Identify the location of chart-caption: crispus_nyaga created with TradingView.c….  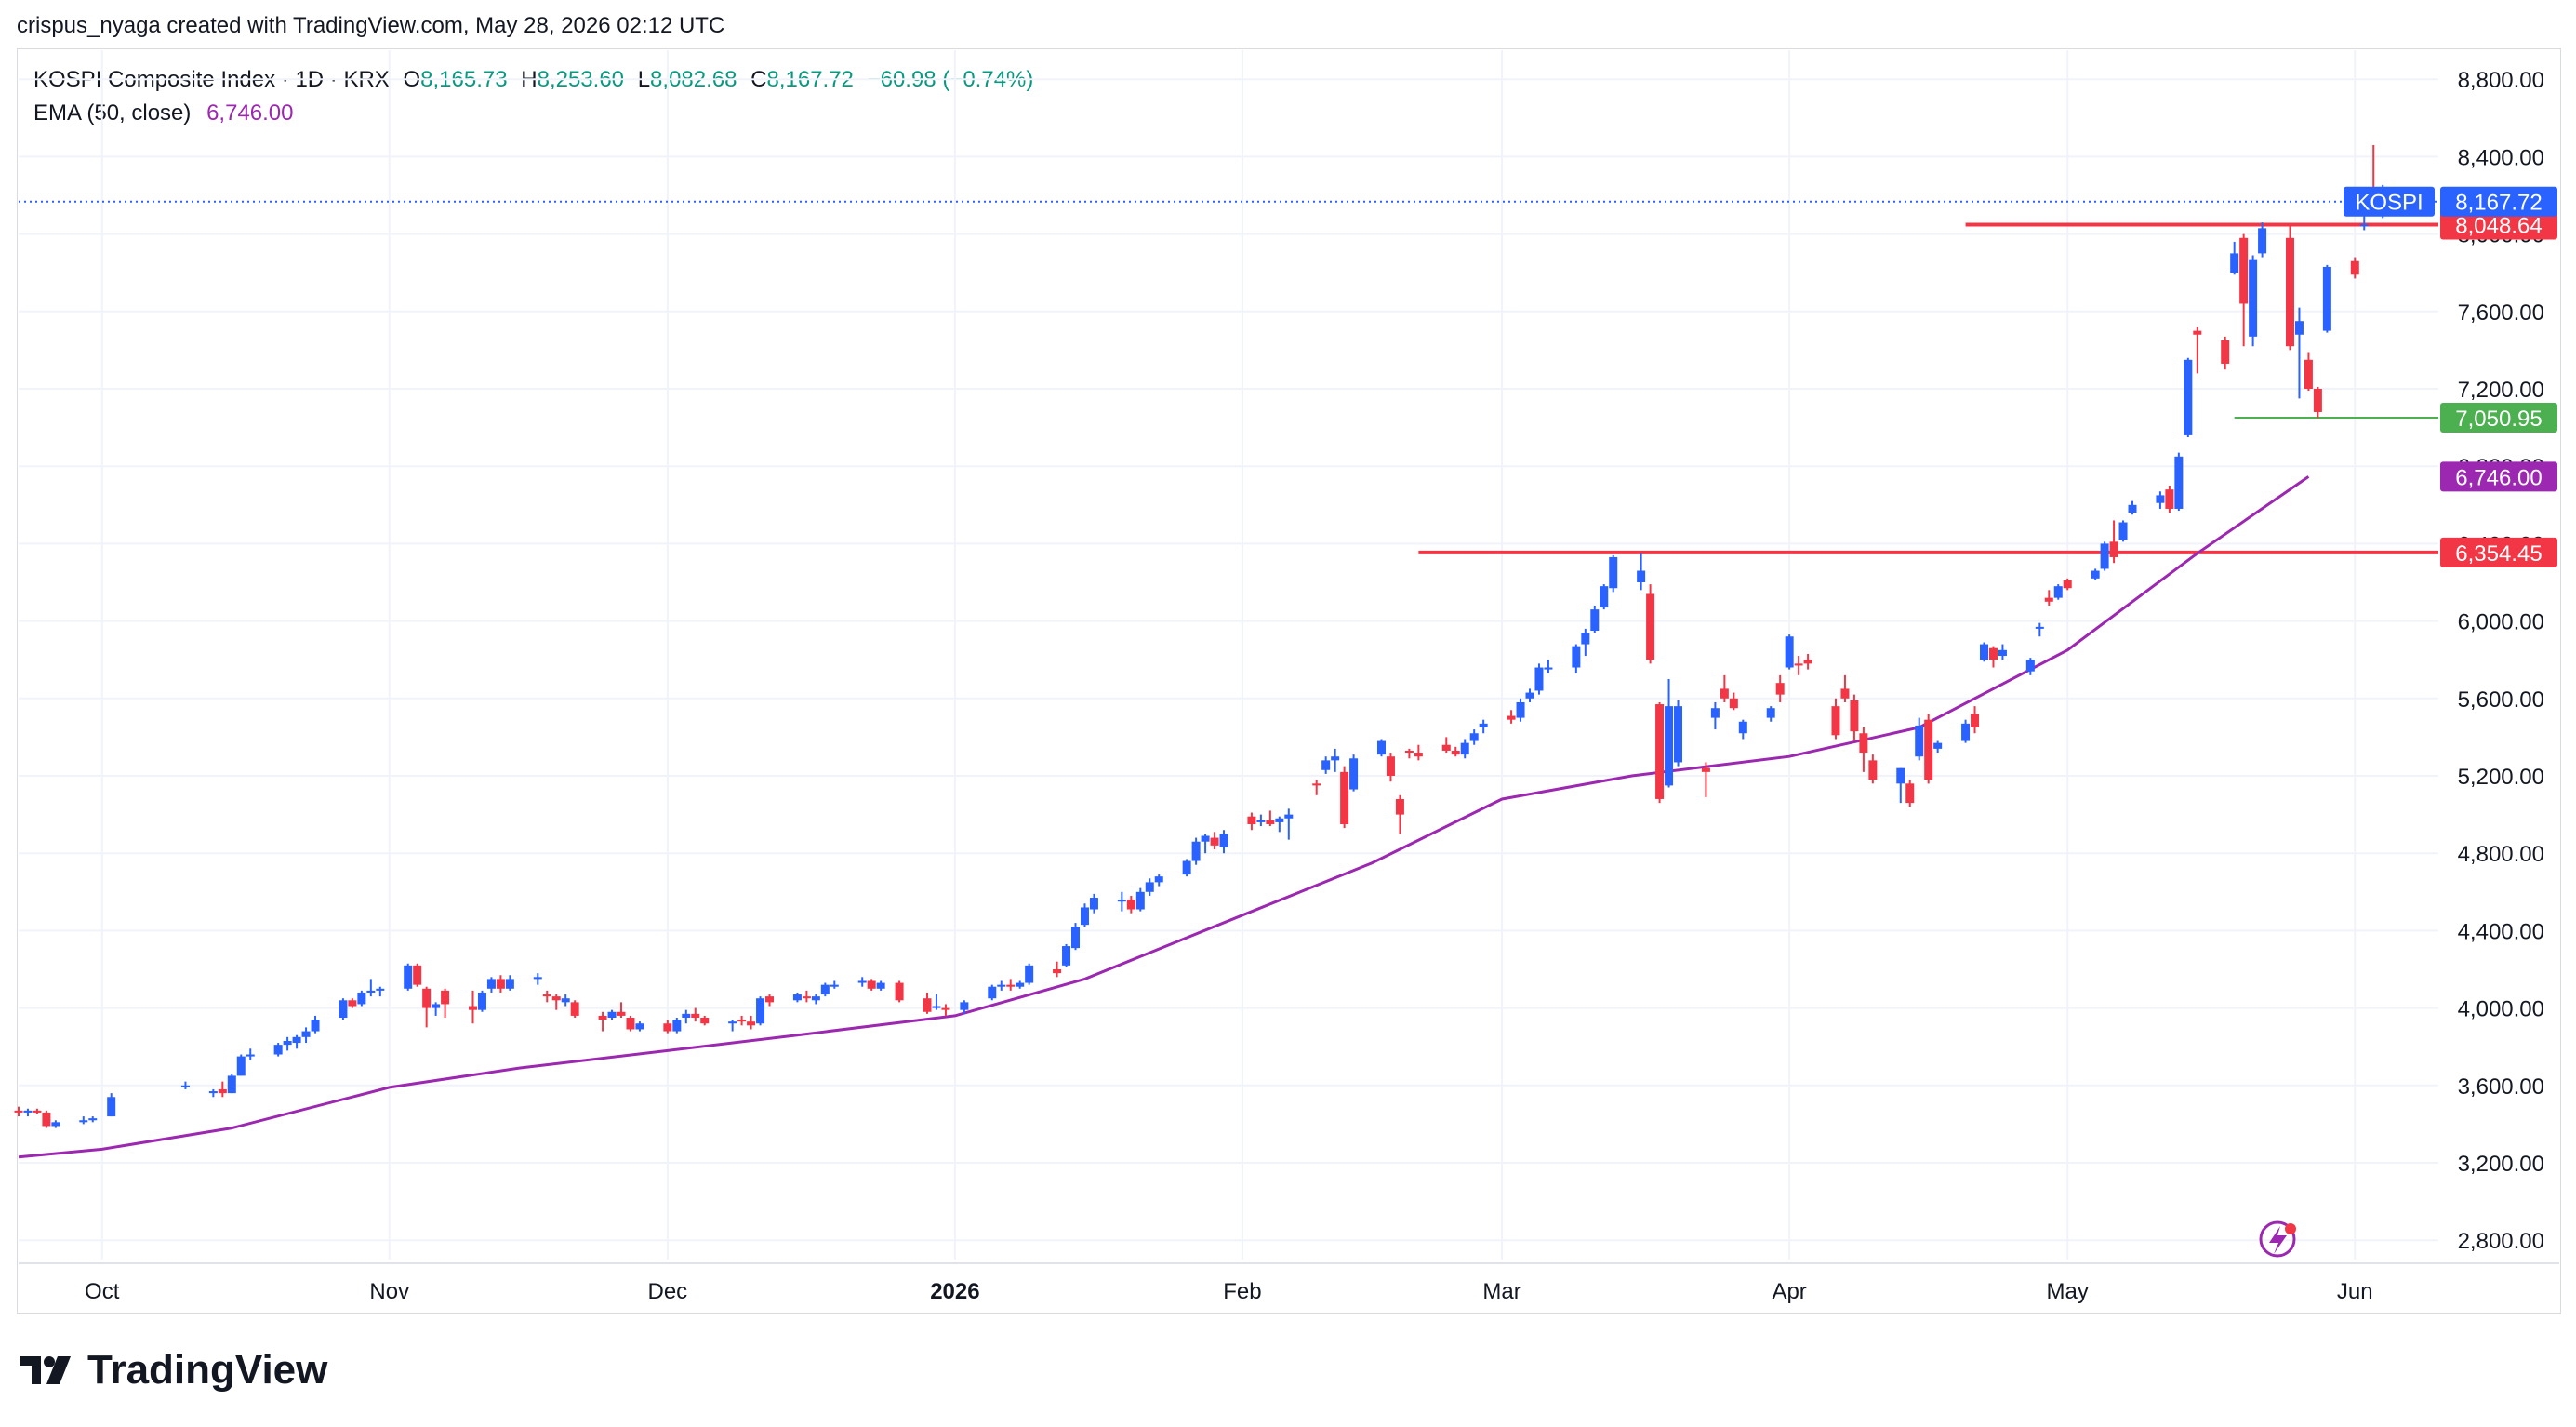
(371, 26).